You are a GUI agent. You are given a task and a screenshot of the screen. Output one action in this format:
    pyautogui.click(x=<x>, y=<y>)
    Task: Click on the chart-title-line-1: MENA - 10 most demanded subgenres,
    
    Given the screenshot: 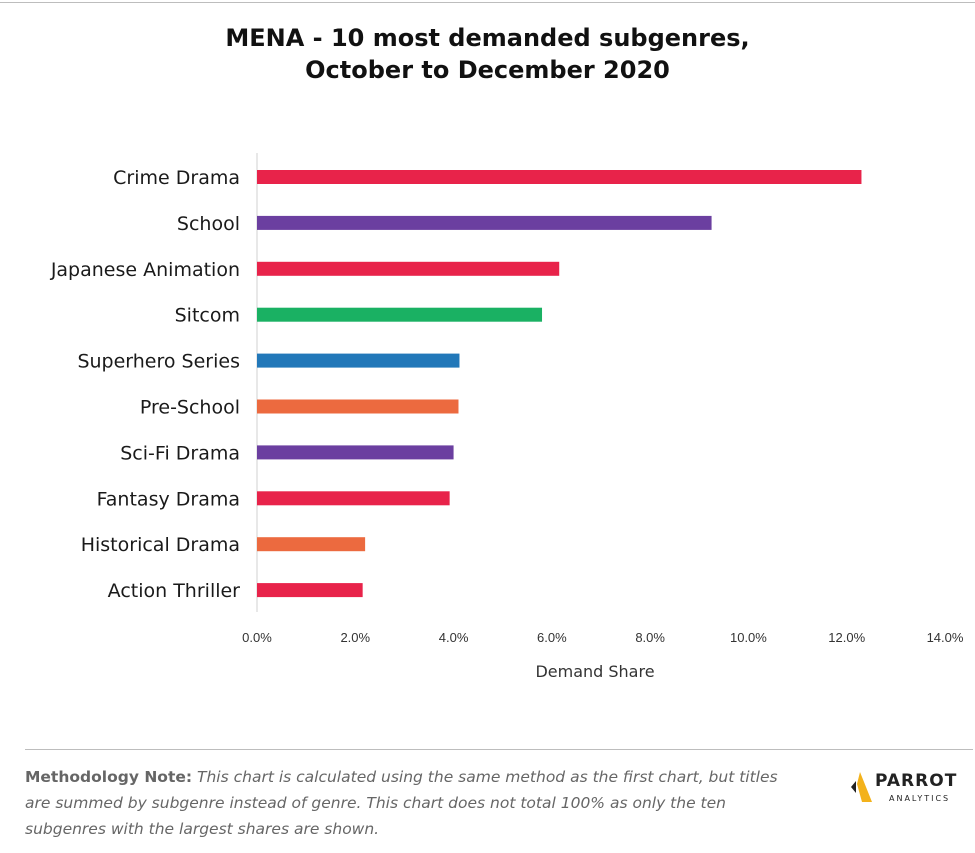 What is the action you would take?
    pyautogui.click(x=487, y=38)
    